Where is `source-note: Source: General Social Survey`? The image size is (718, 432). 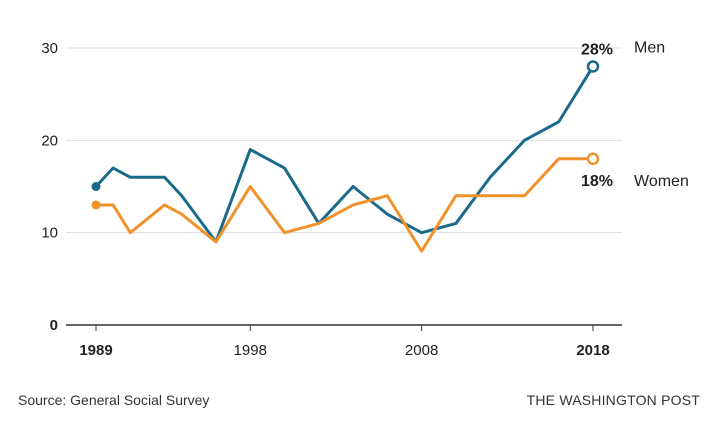
source-note: Source: General Social Survey is located at coordinates (114, 400).